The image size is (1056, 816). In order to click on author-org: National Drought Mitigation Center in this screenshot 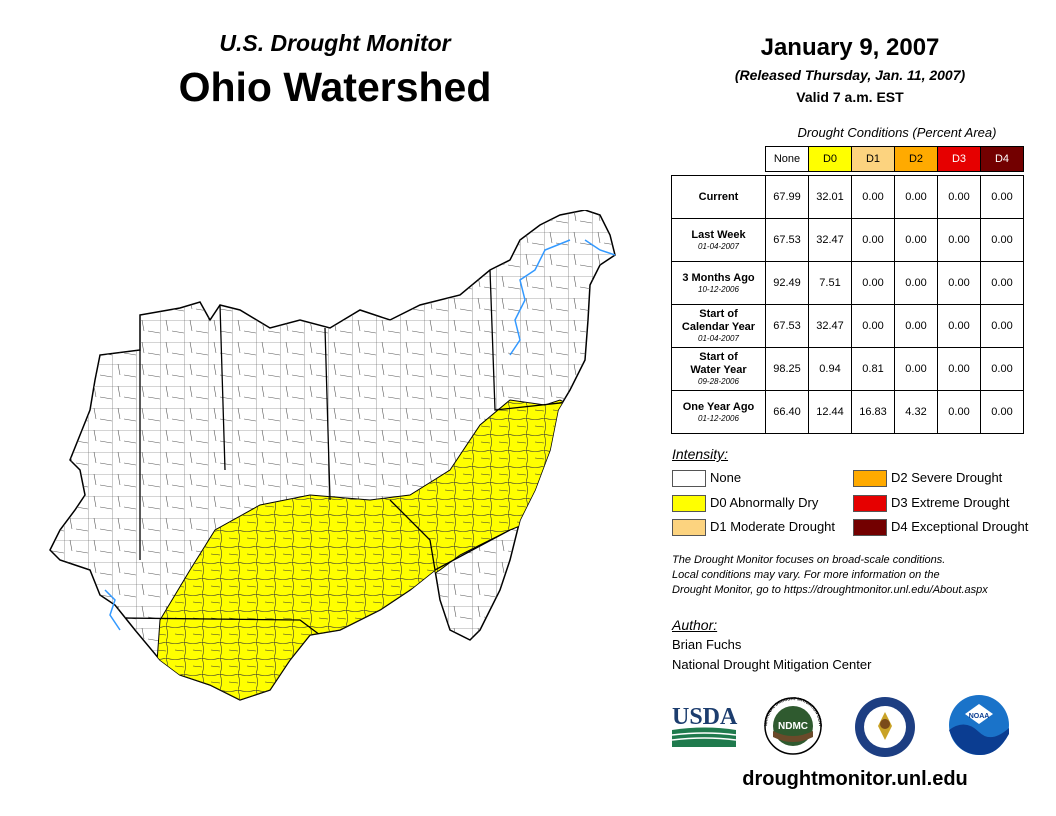, I will do `click(772, 664)`.